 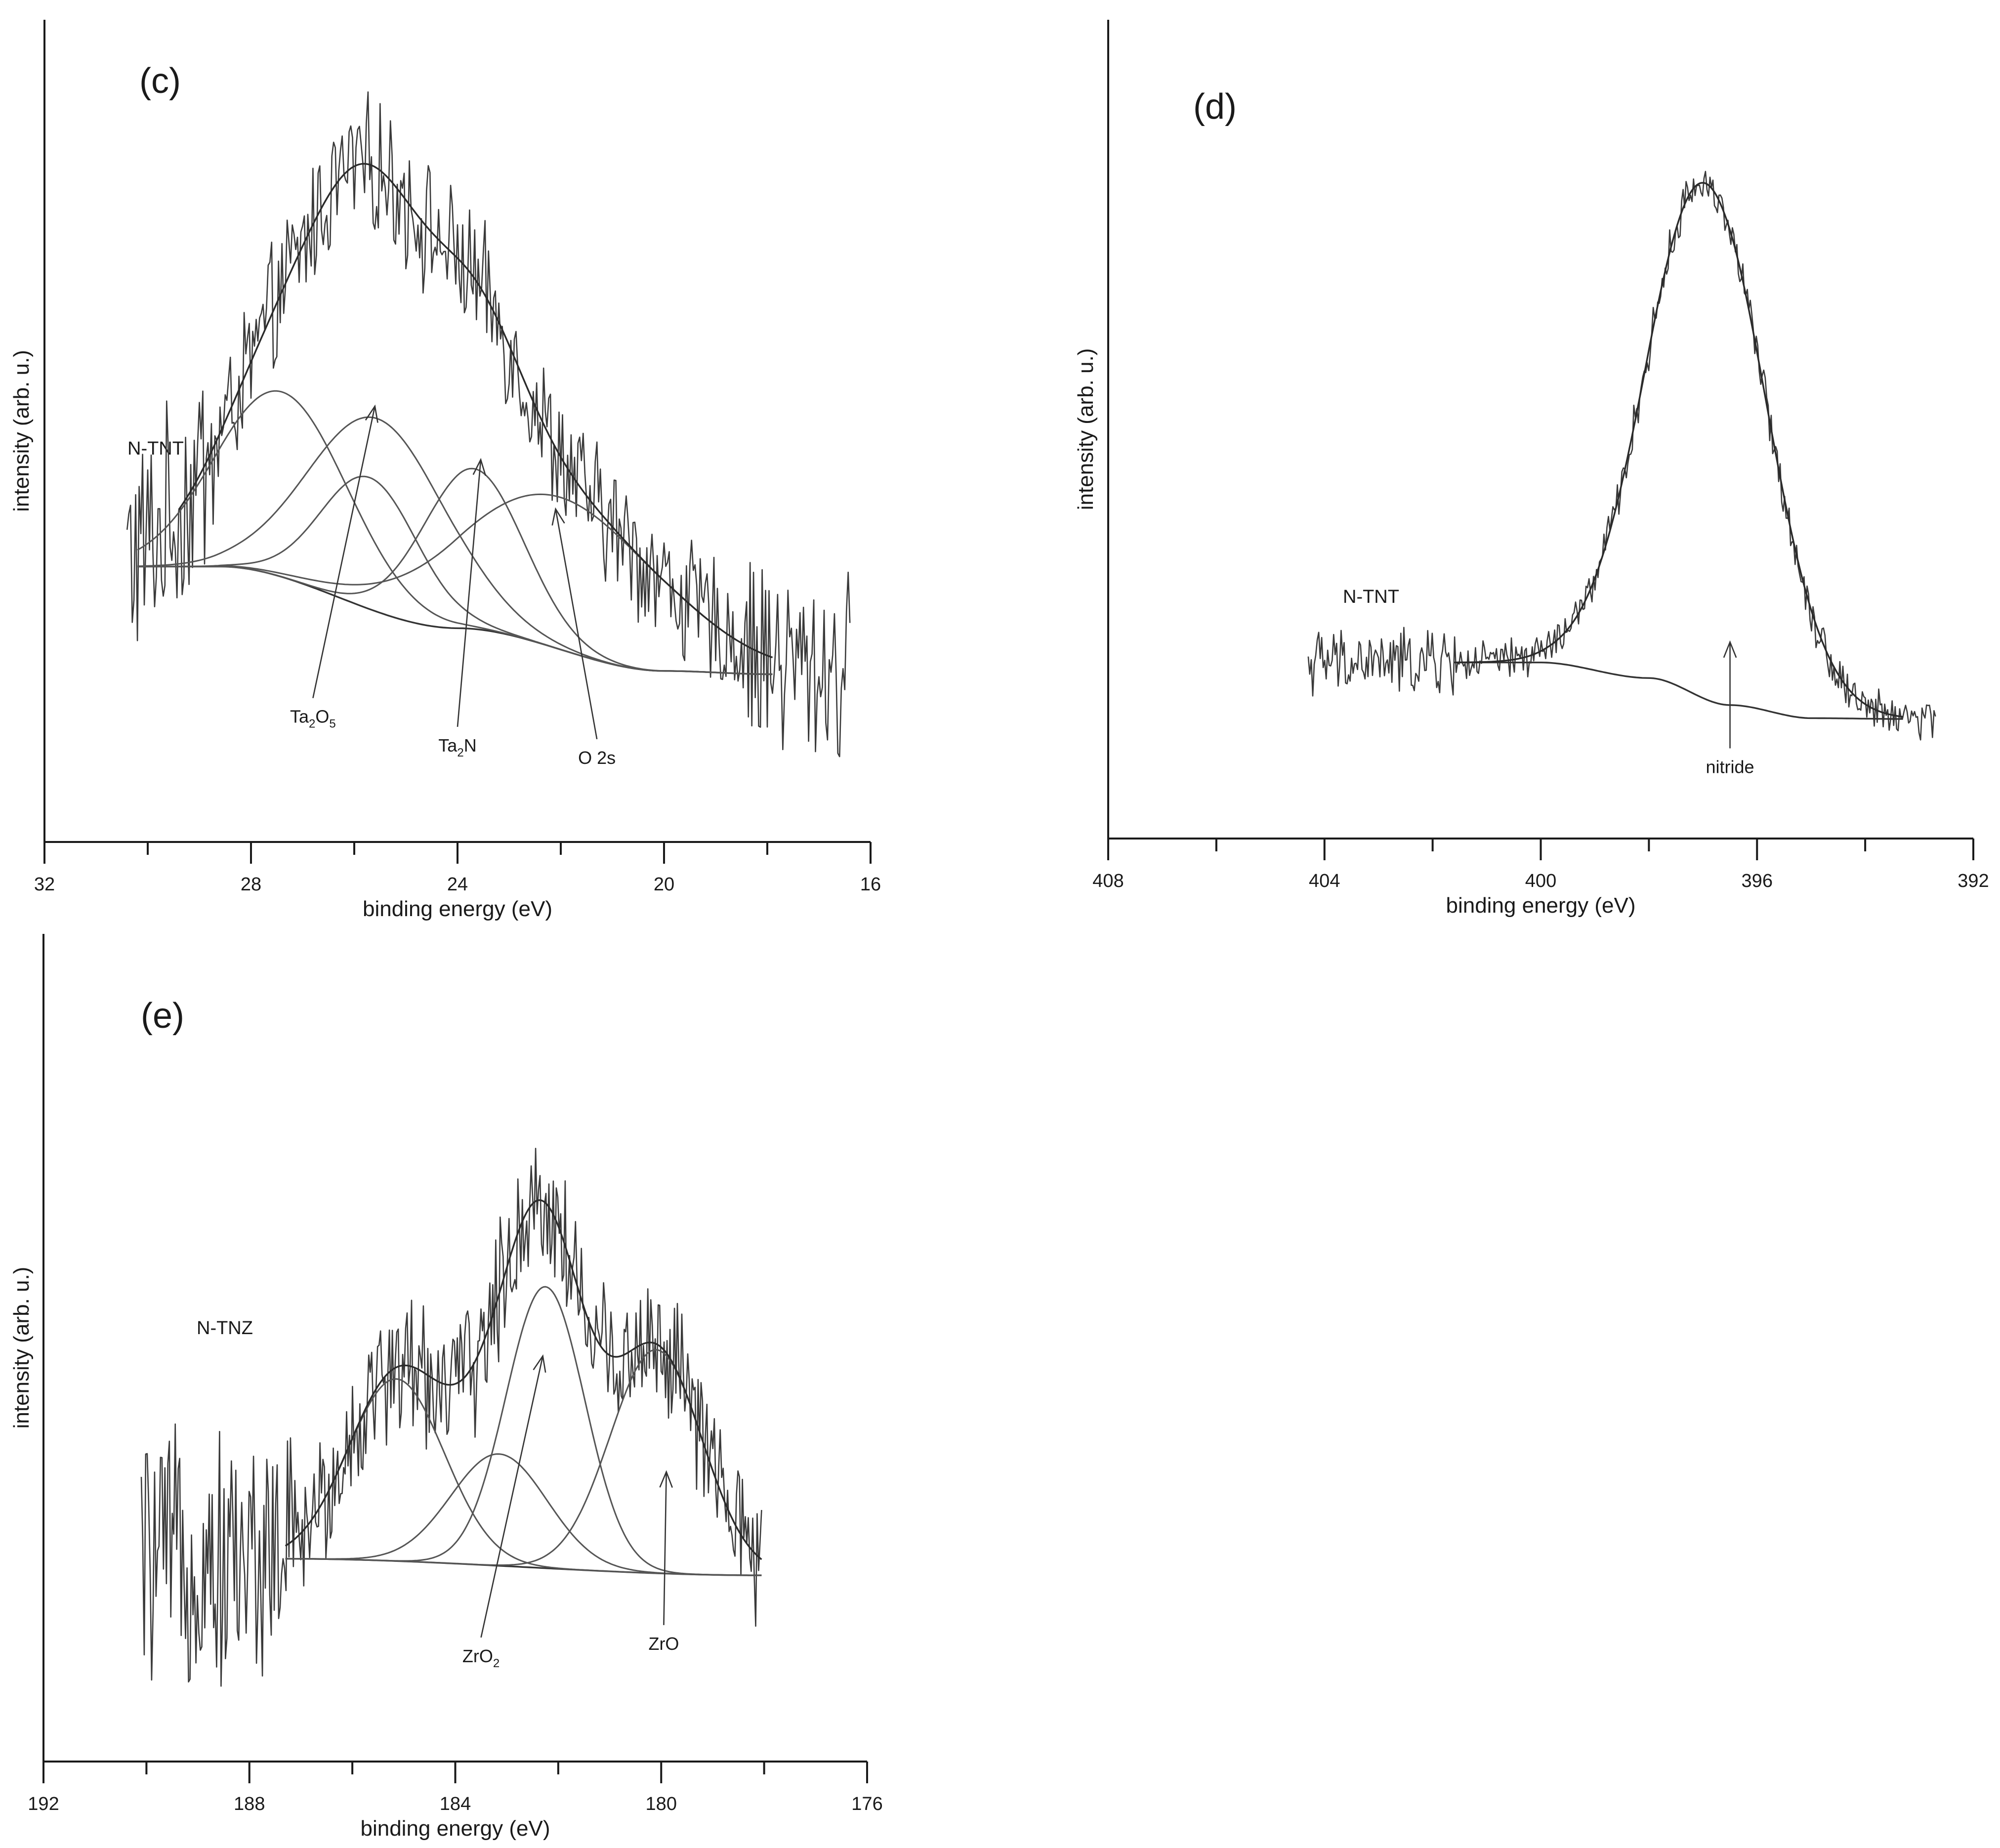 What do you see at coordinates (664, 884) in the screenshot?
I see `x-tick-label: 20` at bounding box center [664, 884].